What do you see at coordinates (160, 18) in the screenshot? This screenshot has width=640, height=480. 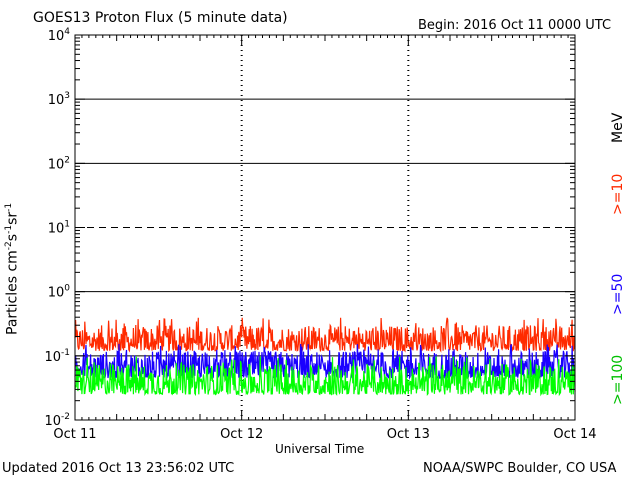 I see `chart-title: GOES13 Proton Flux (5 minute data)` at bounding box center [160, 18].